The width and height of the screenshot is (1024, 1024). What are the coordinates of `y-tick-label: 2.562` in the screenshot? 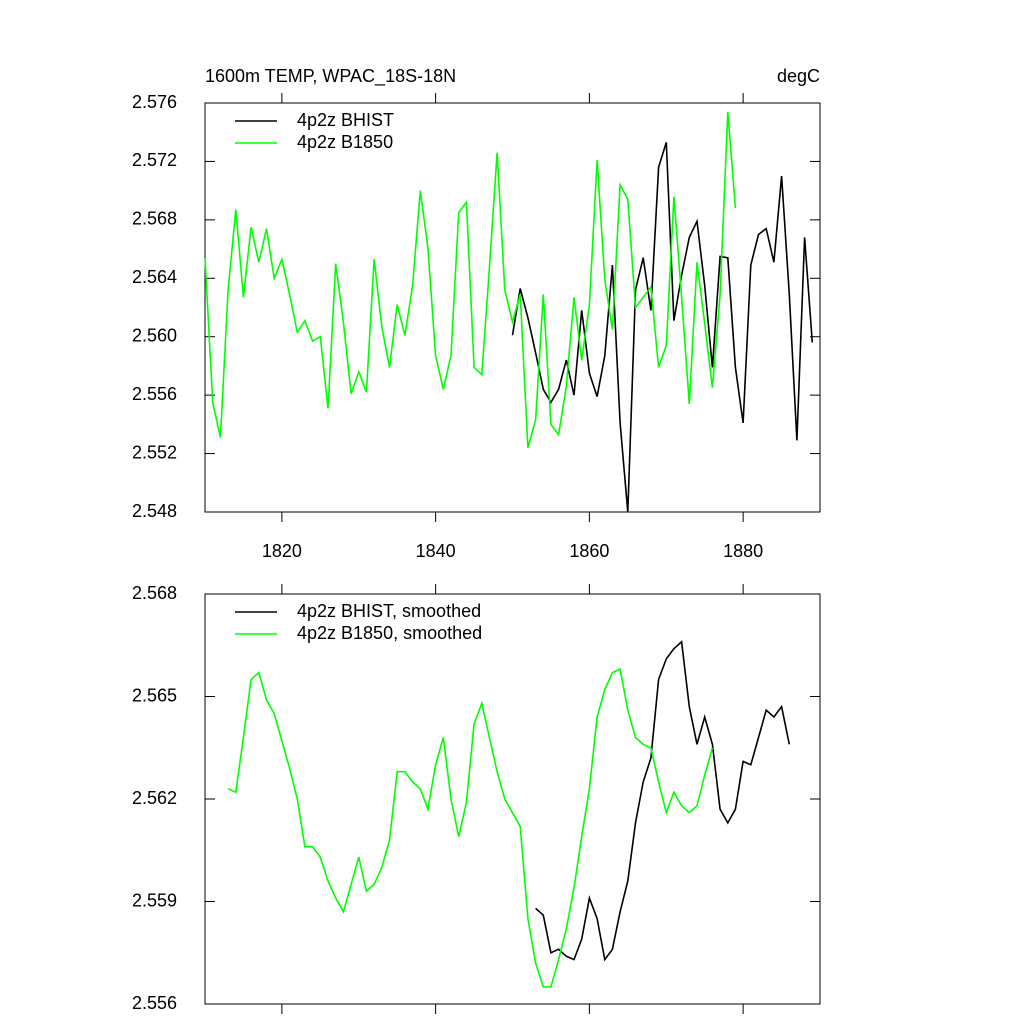 It's located at (154, 798).